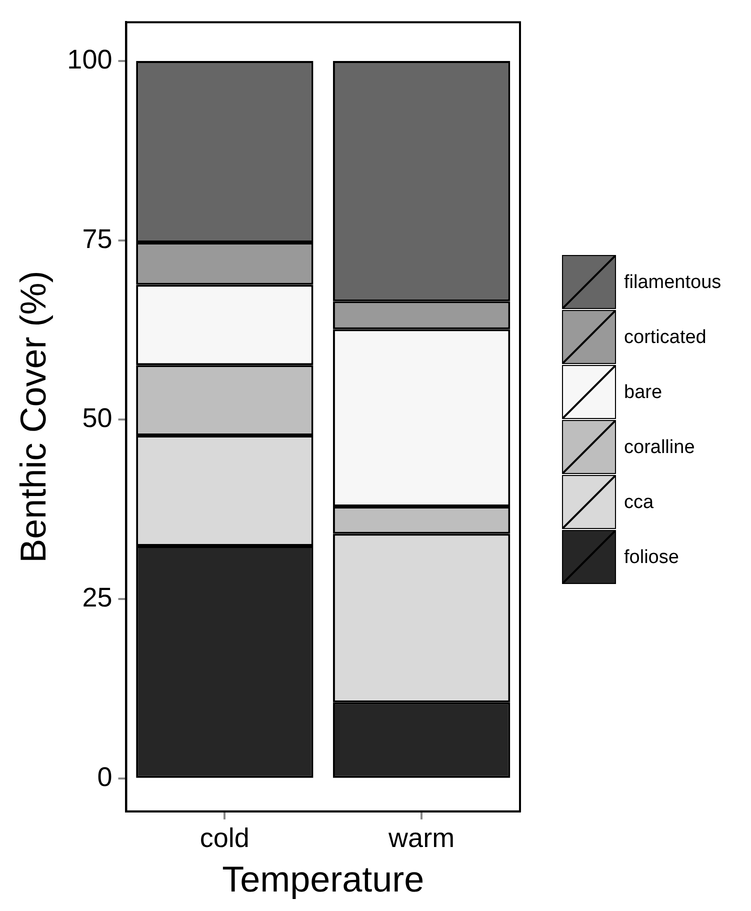 The image size is (751, 911). What do you see at coordinates (643, 393) in the screenshot?
I see `text: bare` at bounding box center [643, 393].